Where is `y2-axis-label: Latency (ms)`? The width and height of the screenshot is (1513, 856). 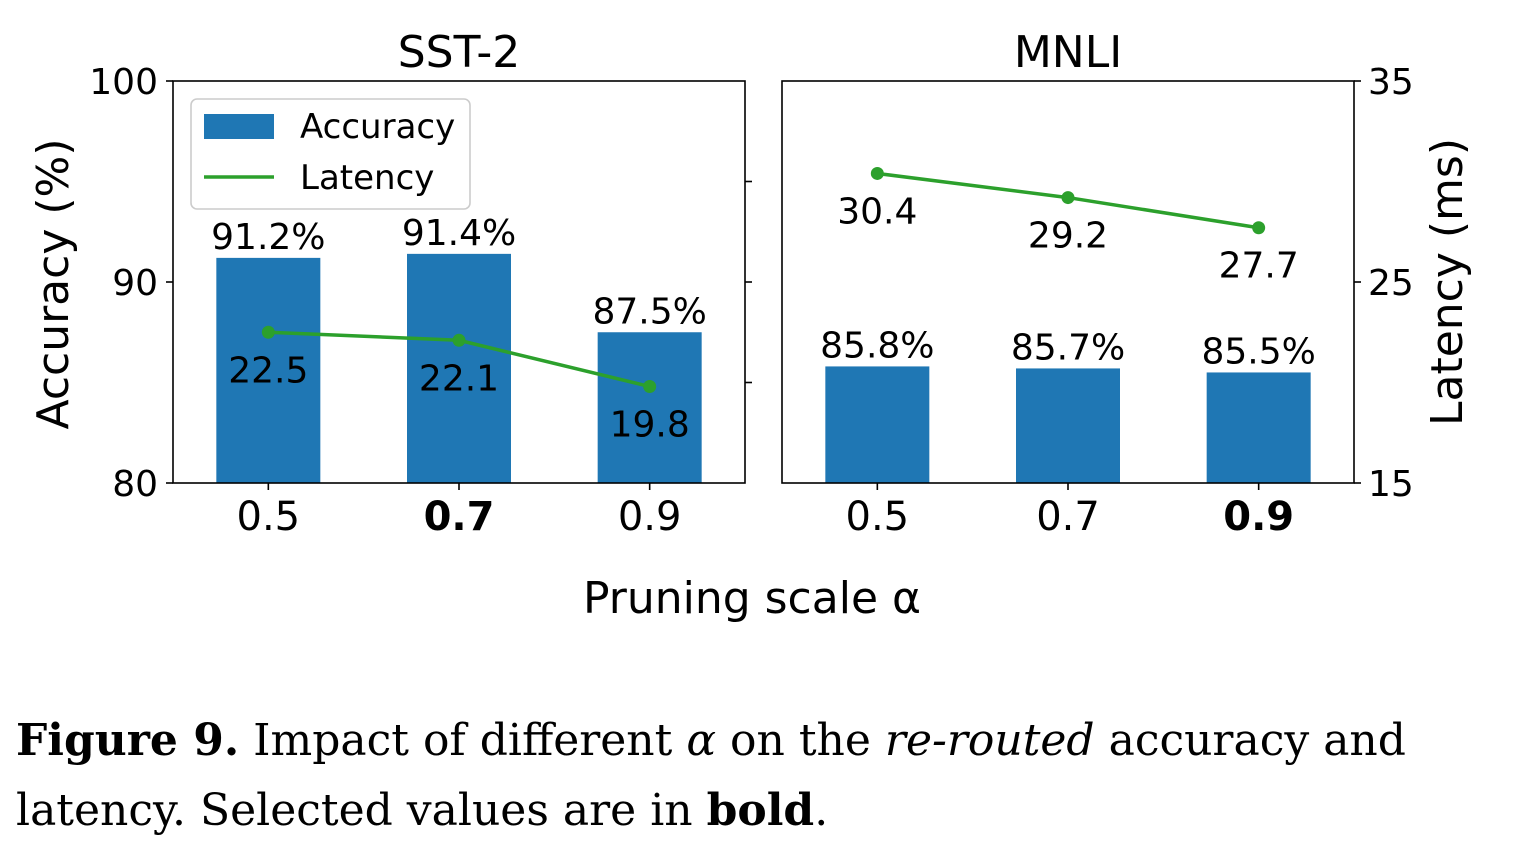
y2-axis-label: Latency (ms) is located at coordinates (1447, 282).